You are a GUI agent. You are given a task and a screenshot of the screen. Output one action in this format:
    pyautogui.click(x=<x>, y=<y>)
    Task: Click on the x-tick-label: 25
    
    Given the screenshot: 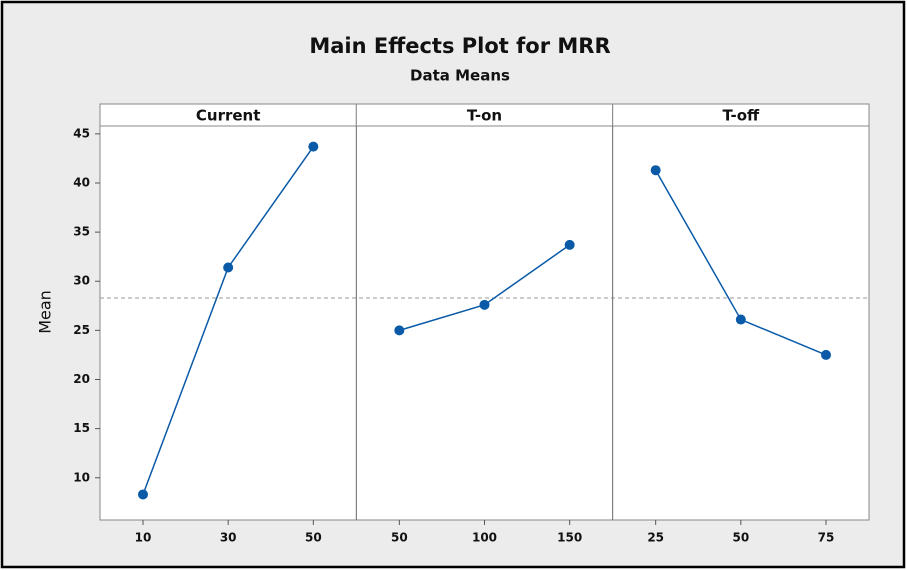 What is the action you would take?
    pyautogui.click(x=655, y=538)
    